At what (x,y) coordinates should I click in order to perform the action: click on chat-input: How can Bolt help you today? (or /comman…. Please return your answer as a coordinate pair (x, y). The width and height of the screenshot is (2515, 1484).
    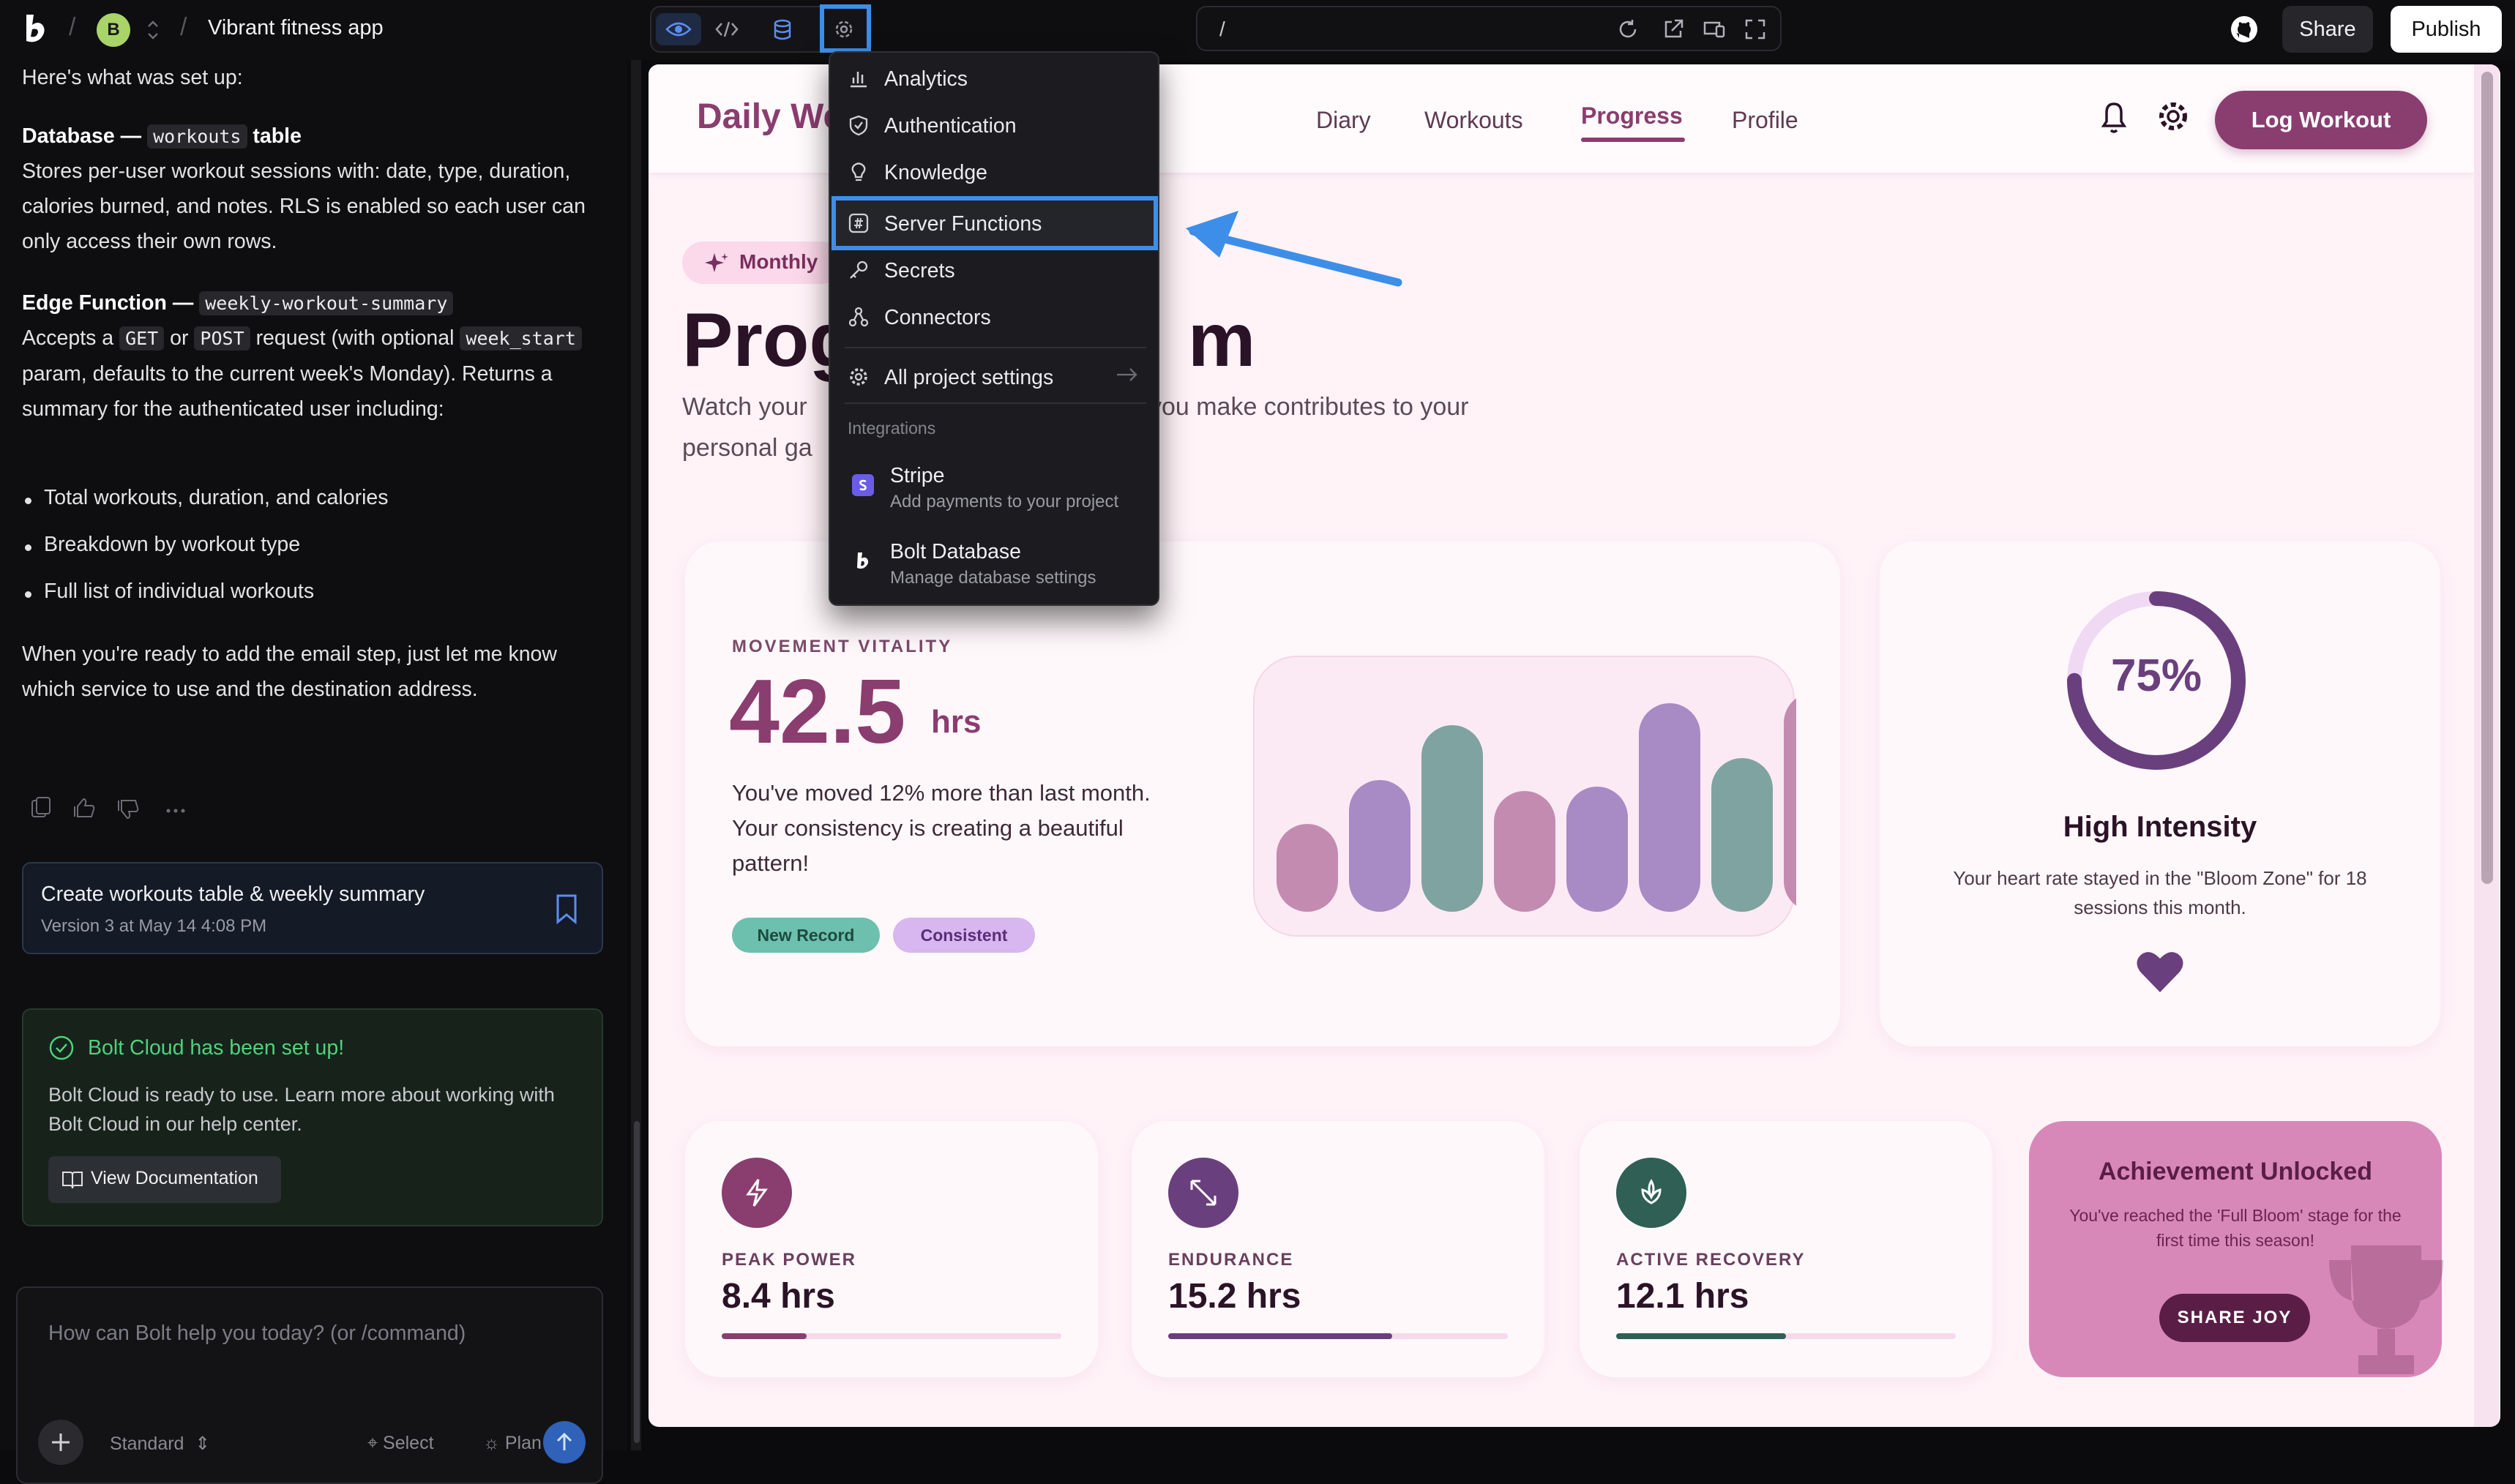
    Looking at the image, I should click on (310, 1385).